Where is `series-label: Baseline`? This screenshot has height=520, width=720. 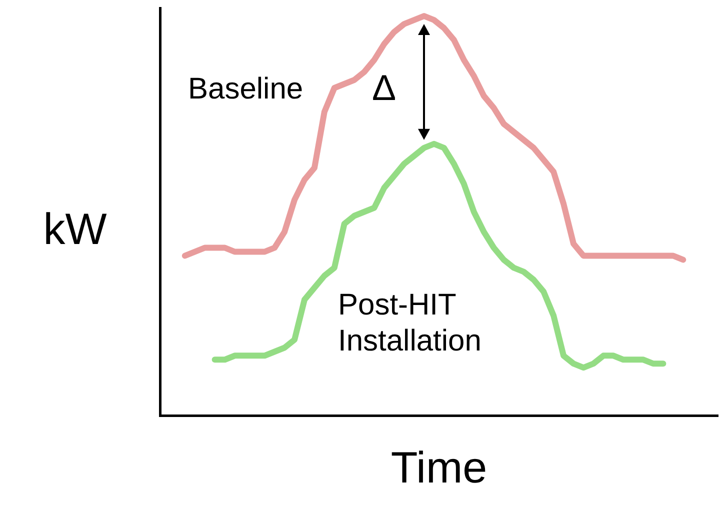 series-label: Baseline is located at coordinates (246, 89).